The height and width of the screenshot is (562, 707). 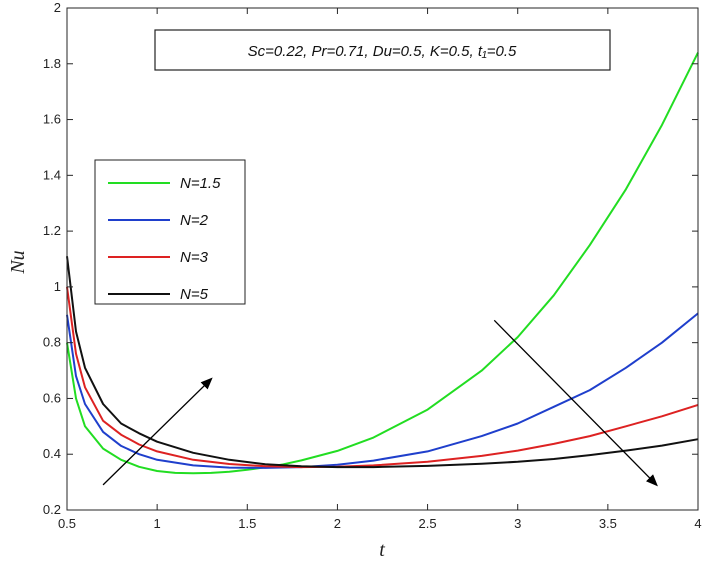 What do you see at coordinates (697, 523) in the screenshot?
I see `x-tick-label: 4` at bounding box center [697, 523].